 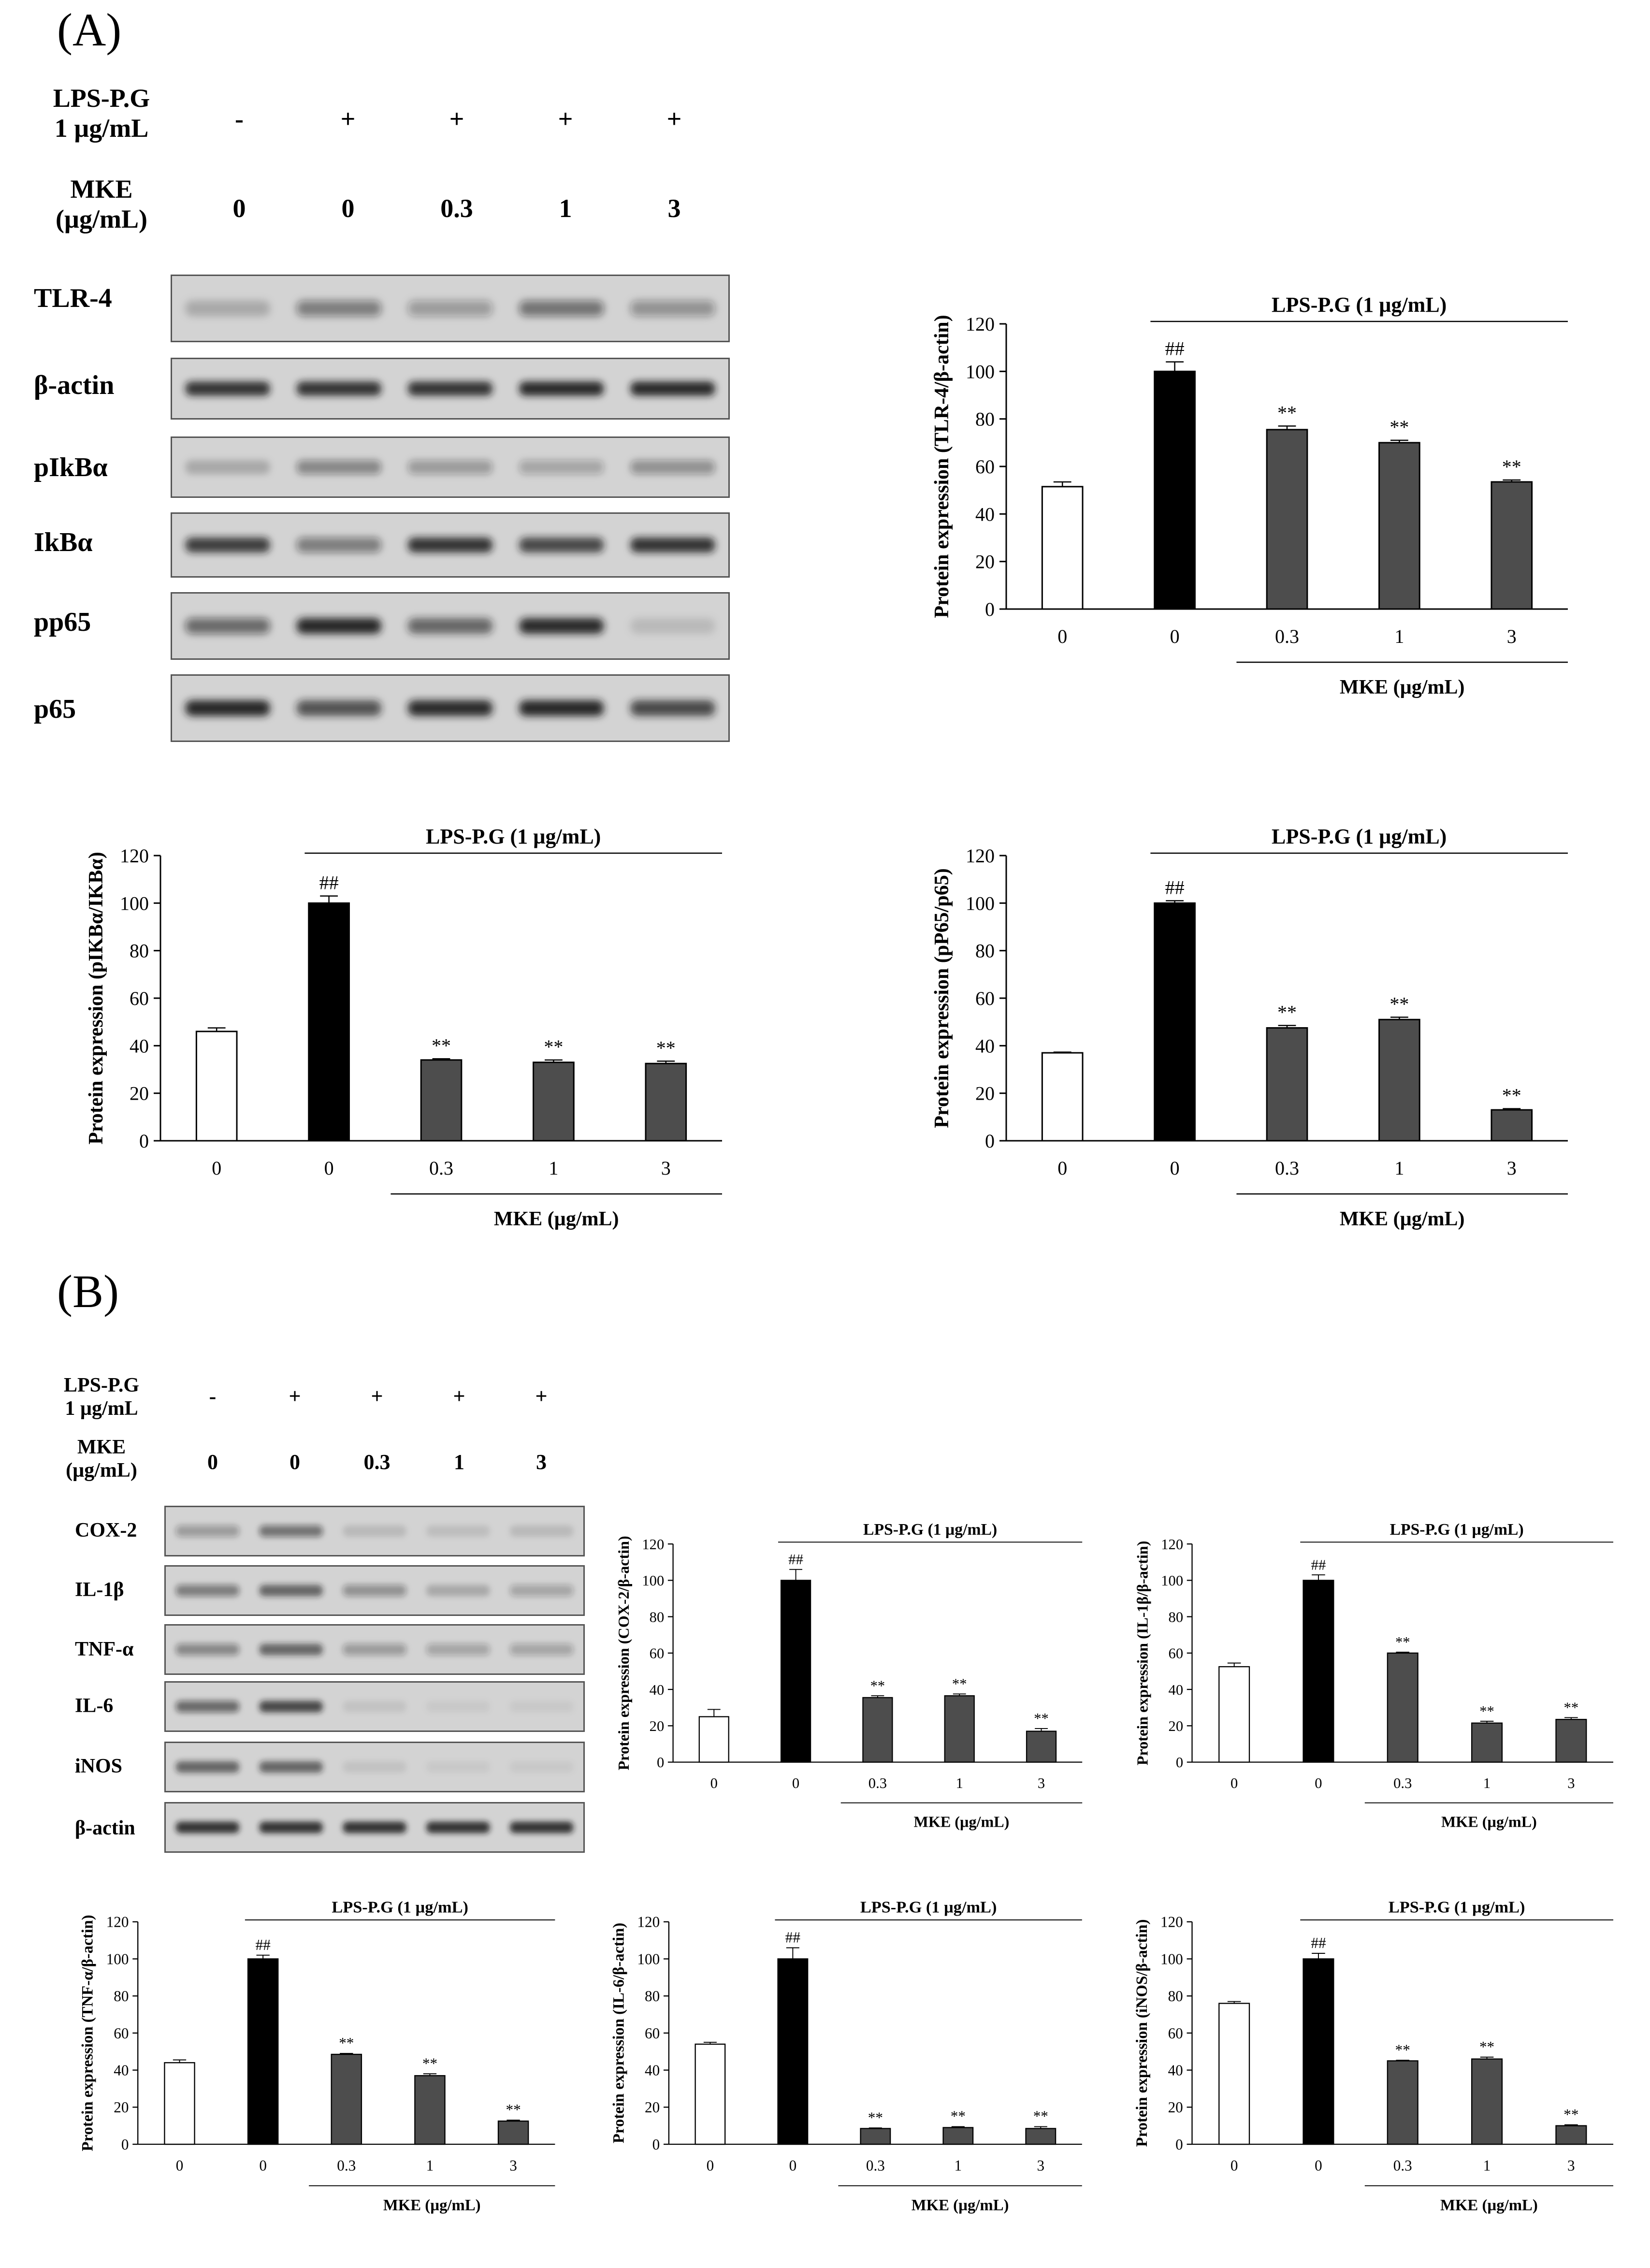 I want to click on blot-label-p65: p65, so click(x=55, y=709).